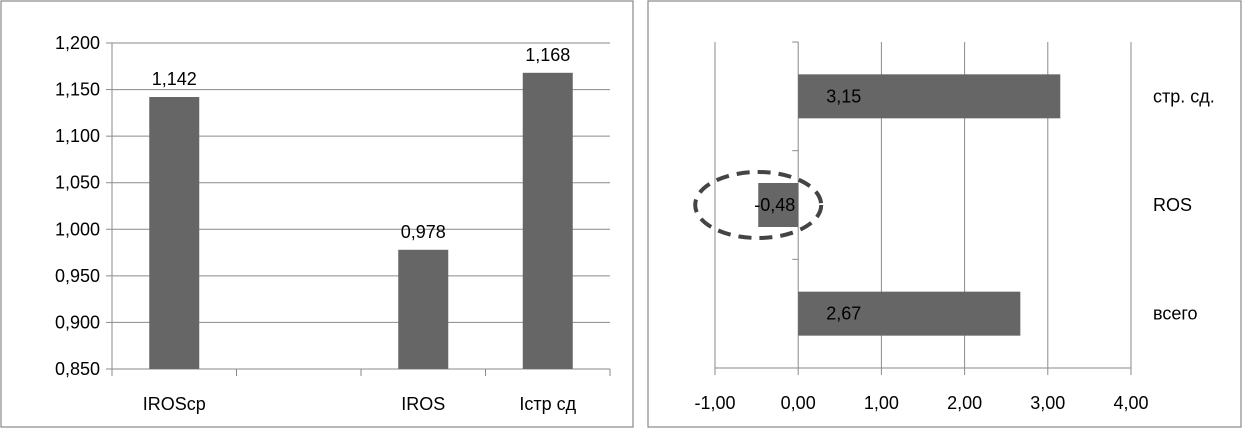 Image resolution: width=1242 pixels, height=428 pixels. I want to click on data-label: 1,142, so click(174, 79).